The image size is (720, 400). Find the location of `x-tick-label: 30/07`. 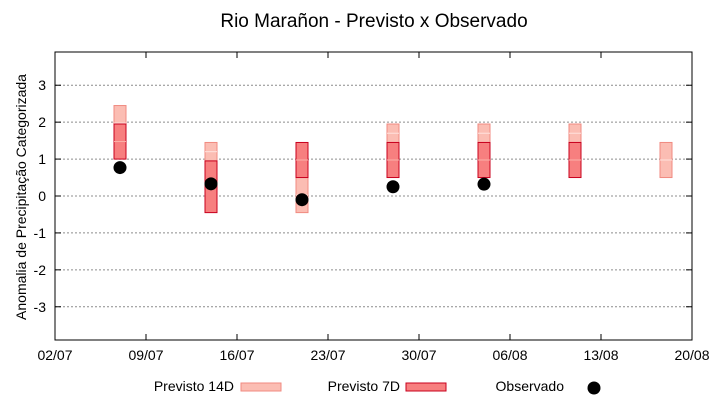

x-tick-label: 30/07 is located at coordinates (418, 355).